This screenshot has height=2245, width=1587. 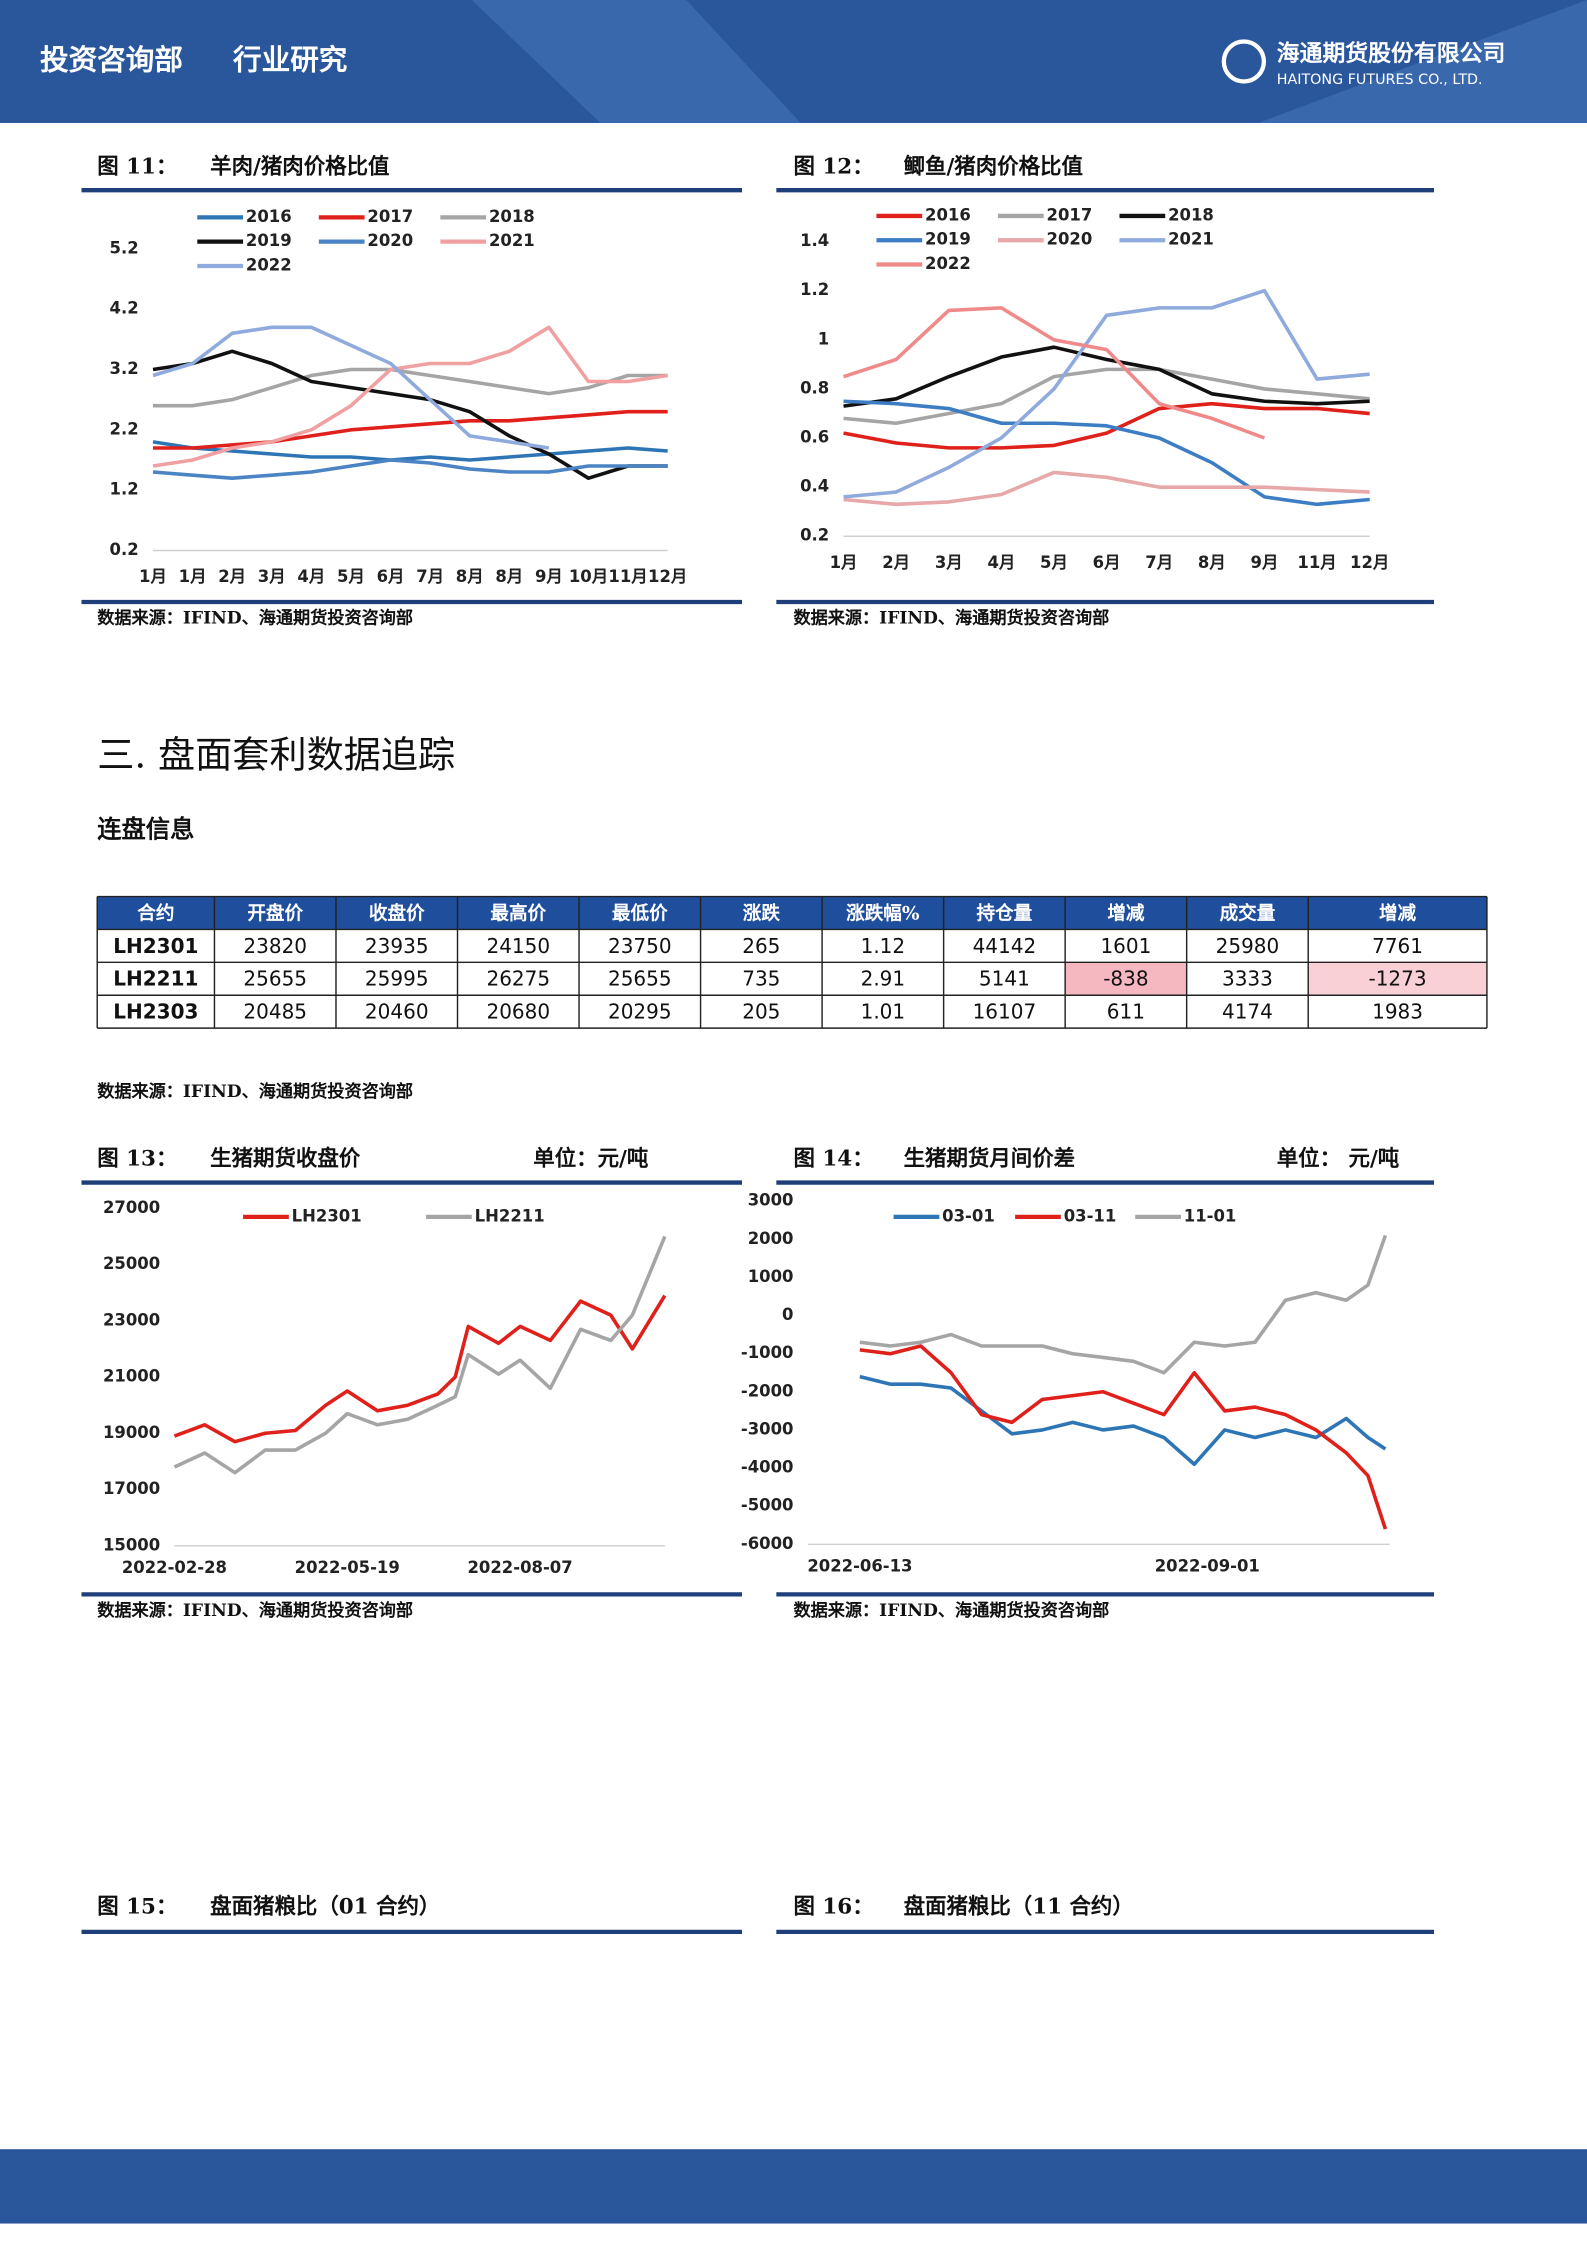 What do you see at coordinates (137, 1907) in the screenshot?
I see `figure-label: 图 15：` at bounding box center [137, 1907].